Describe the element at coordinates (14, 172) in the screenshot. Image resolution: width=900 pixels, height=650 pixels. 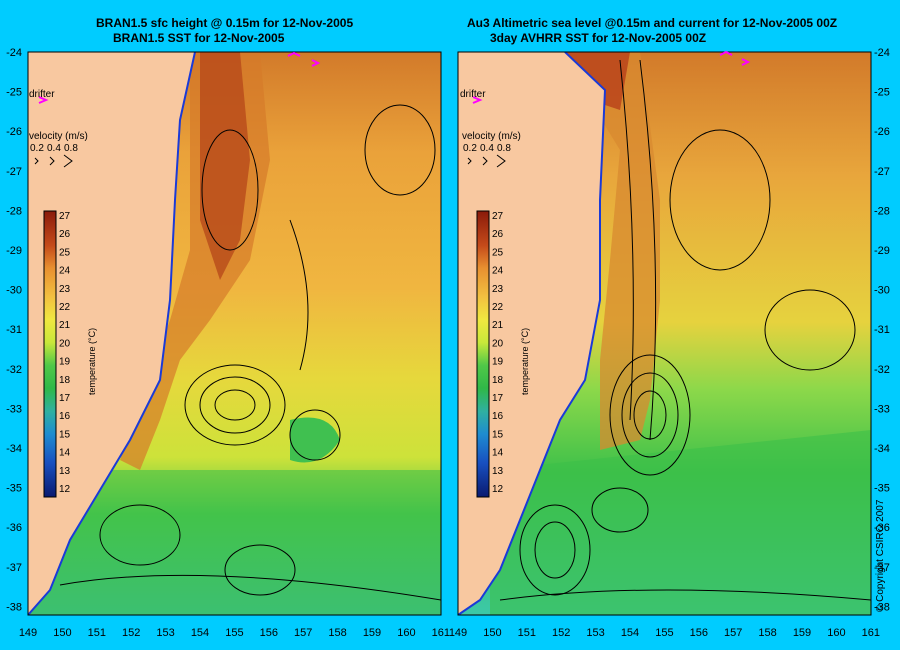
I see `lat-label-left: -27` at that location.